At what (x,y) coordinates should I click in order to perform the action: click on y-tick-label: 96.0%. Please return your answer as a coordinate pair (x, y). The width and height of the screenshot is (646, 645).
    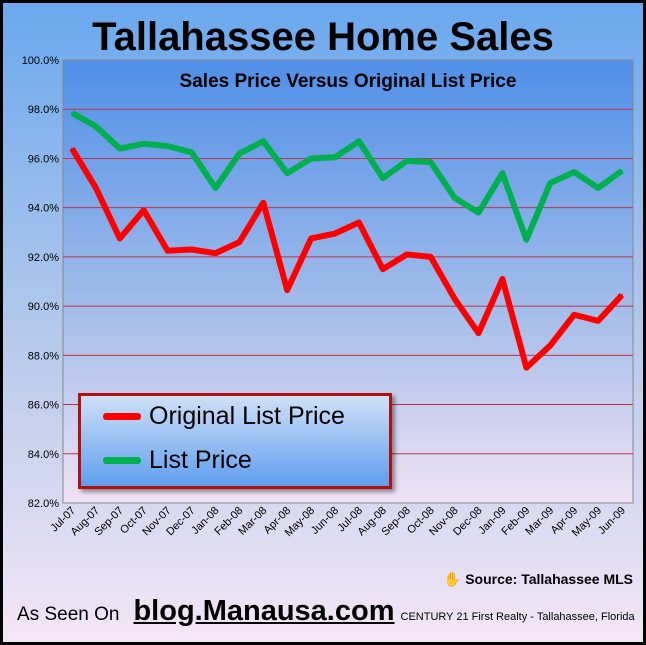
    Looking at the image, I should click on (43, 159).